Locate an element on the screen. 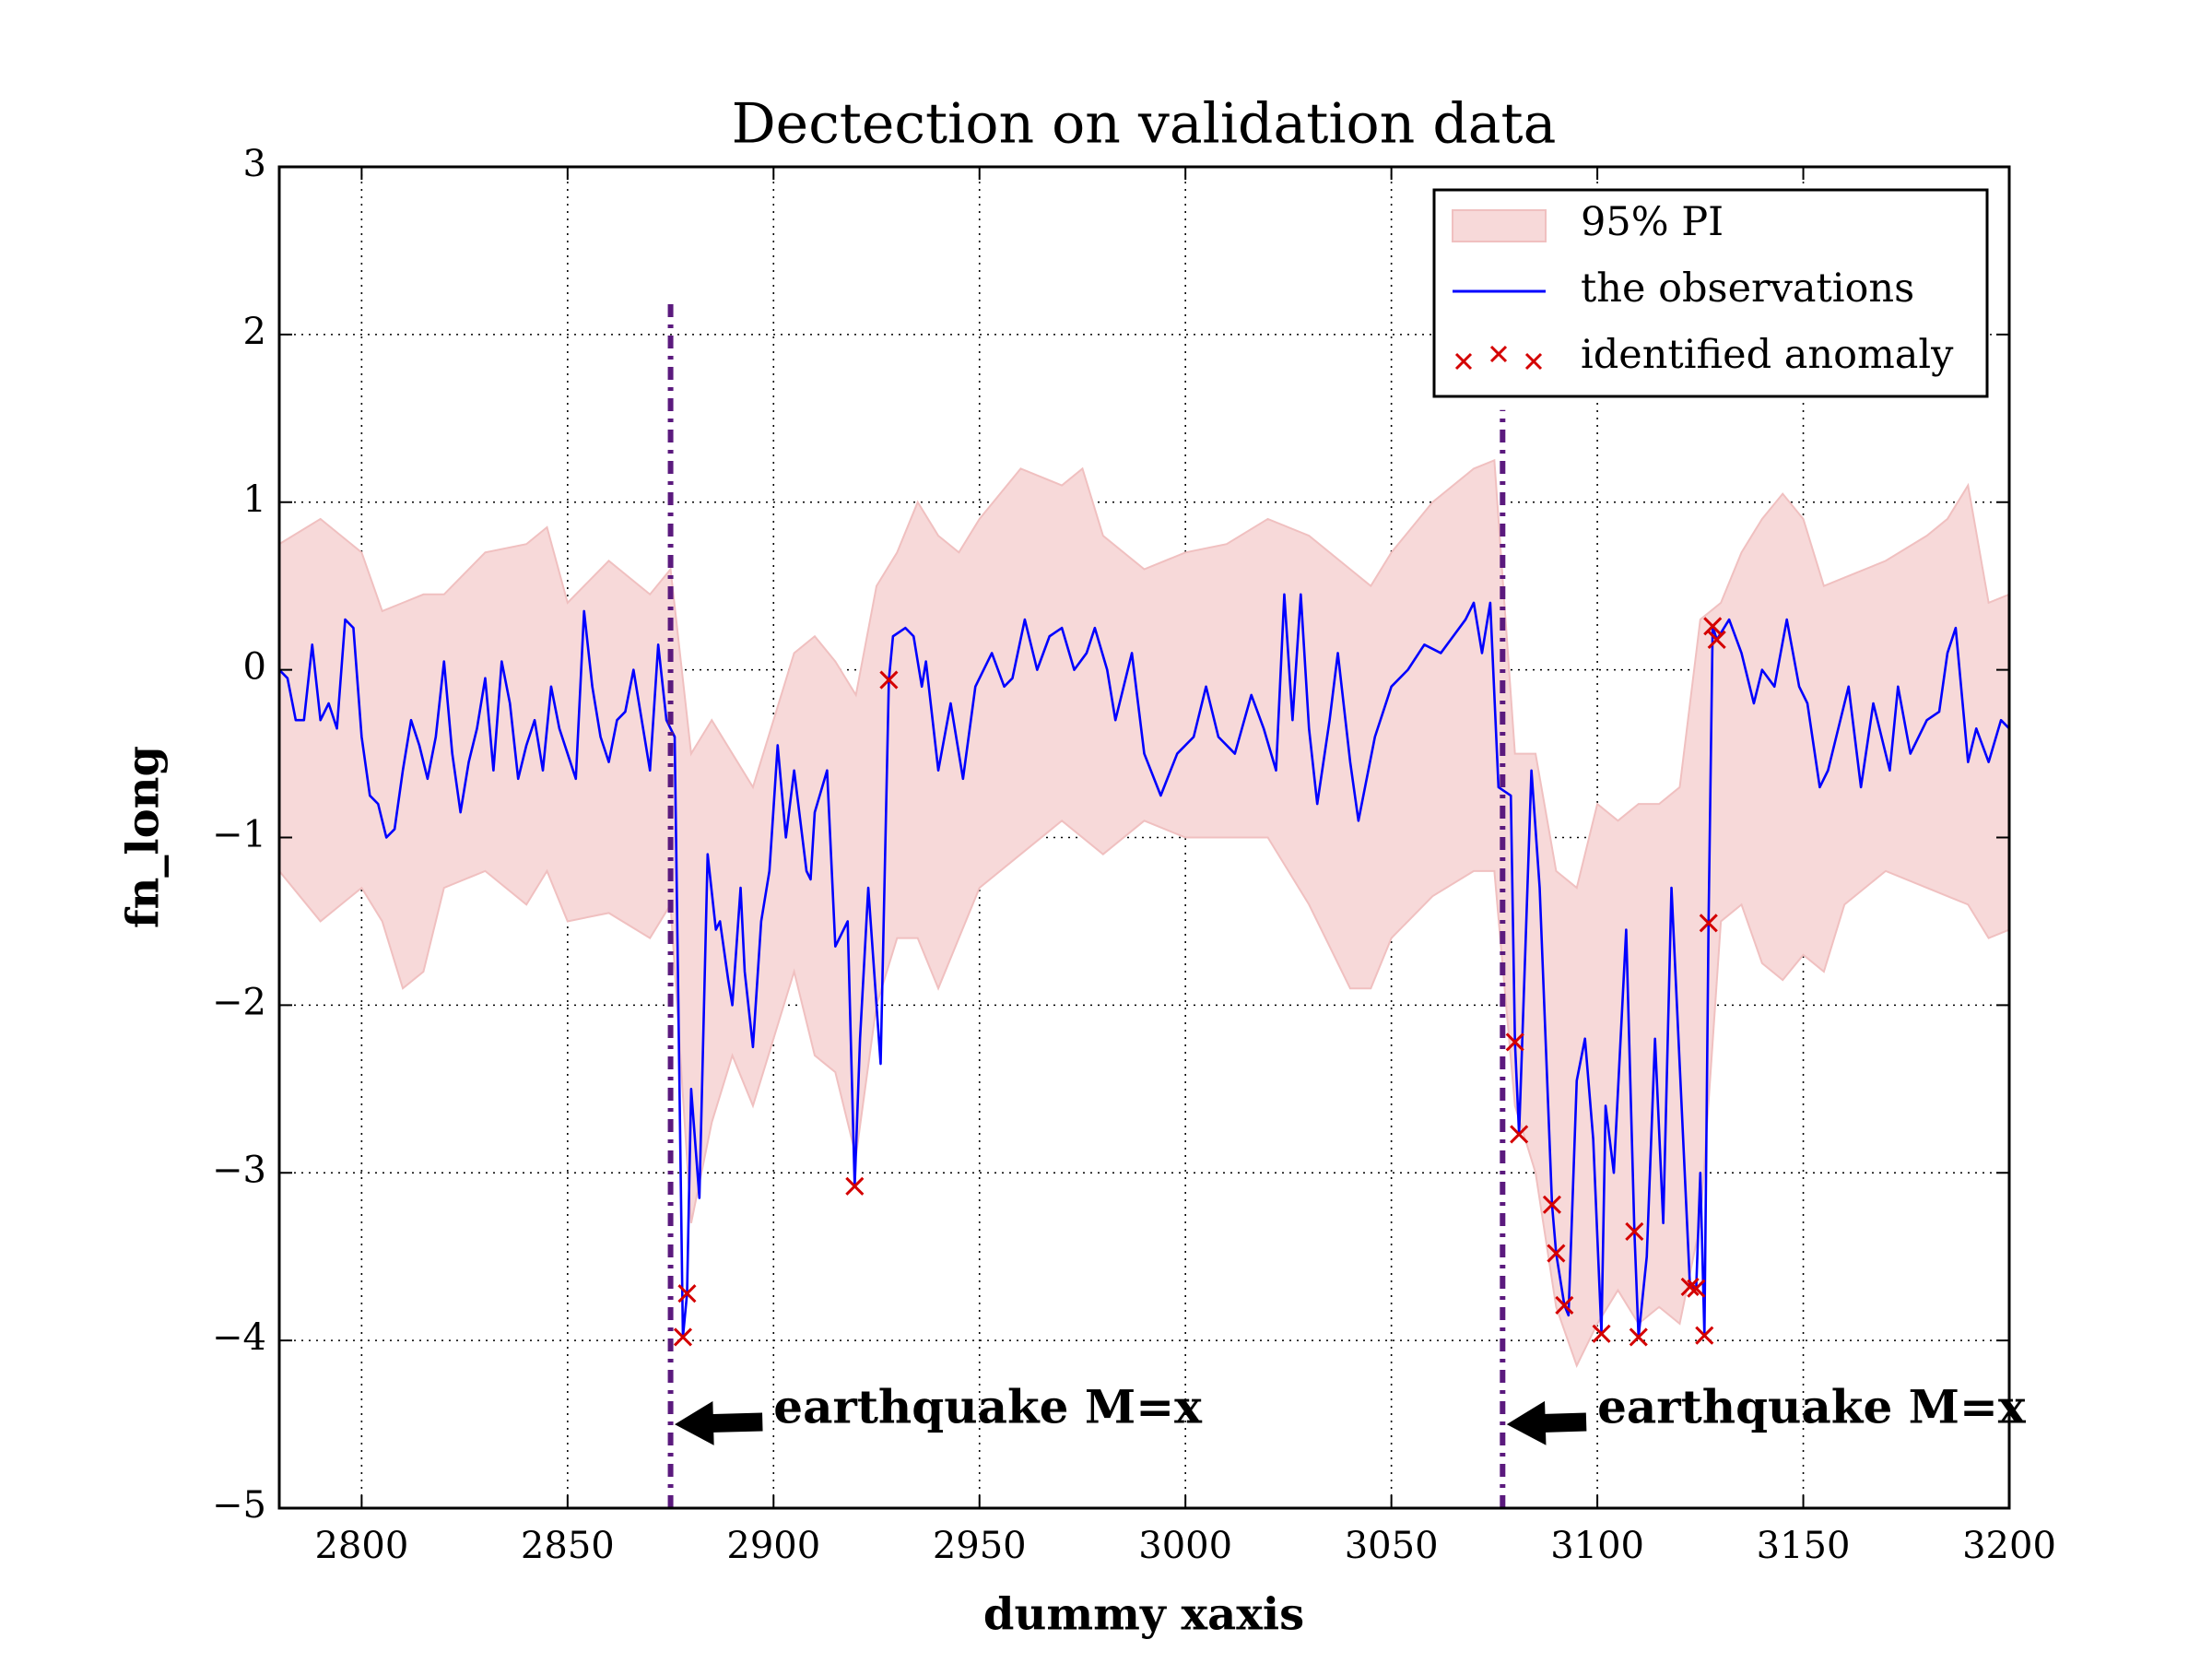 The width and height of the screenshot is (2212, 1663). x-axis-label: dummy xaxis is located at coordinates (1143, 1615).